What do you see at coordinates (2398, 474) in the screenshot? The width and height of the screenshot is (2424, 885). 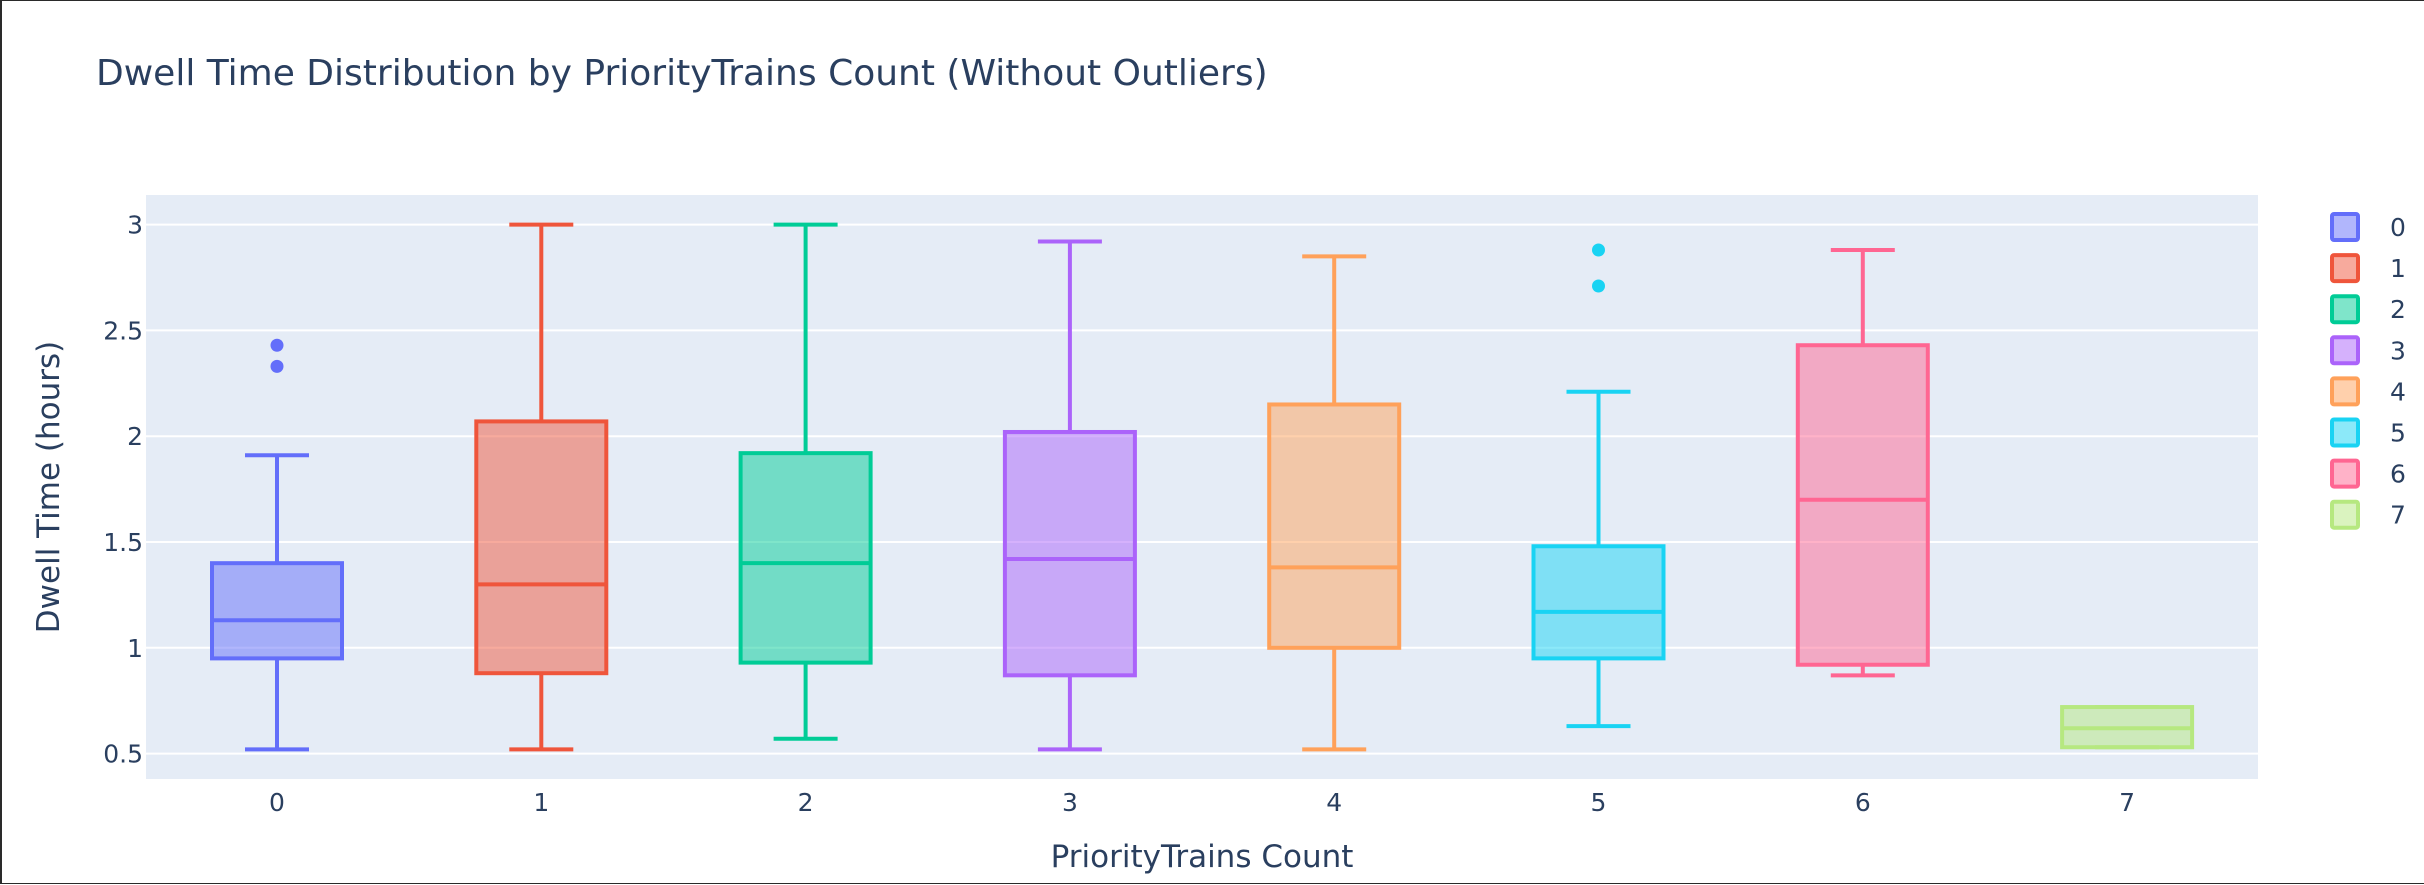 I see `legend-label: 6` at bounding box center [2398, 474].